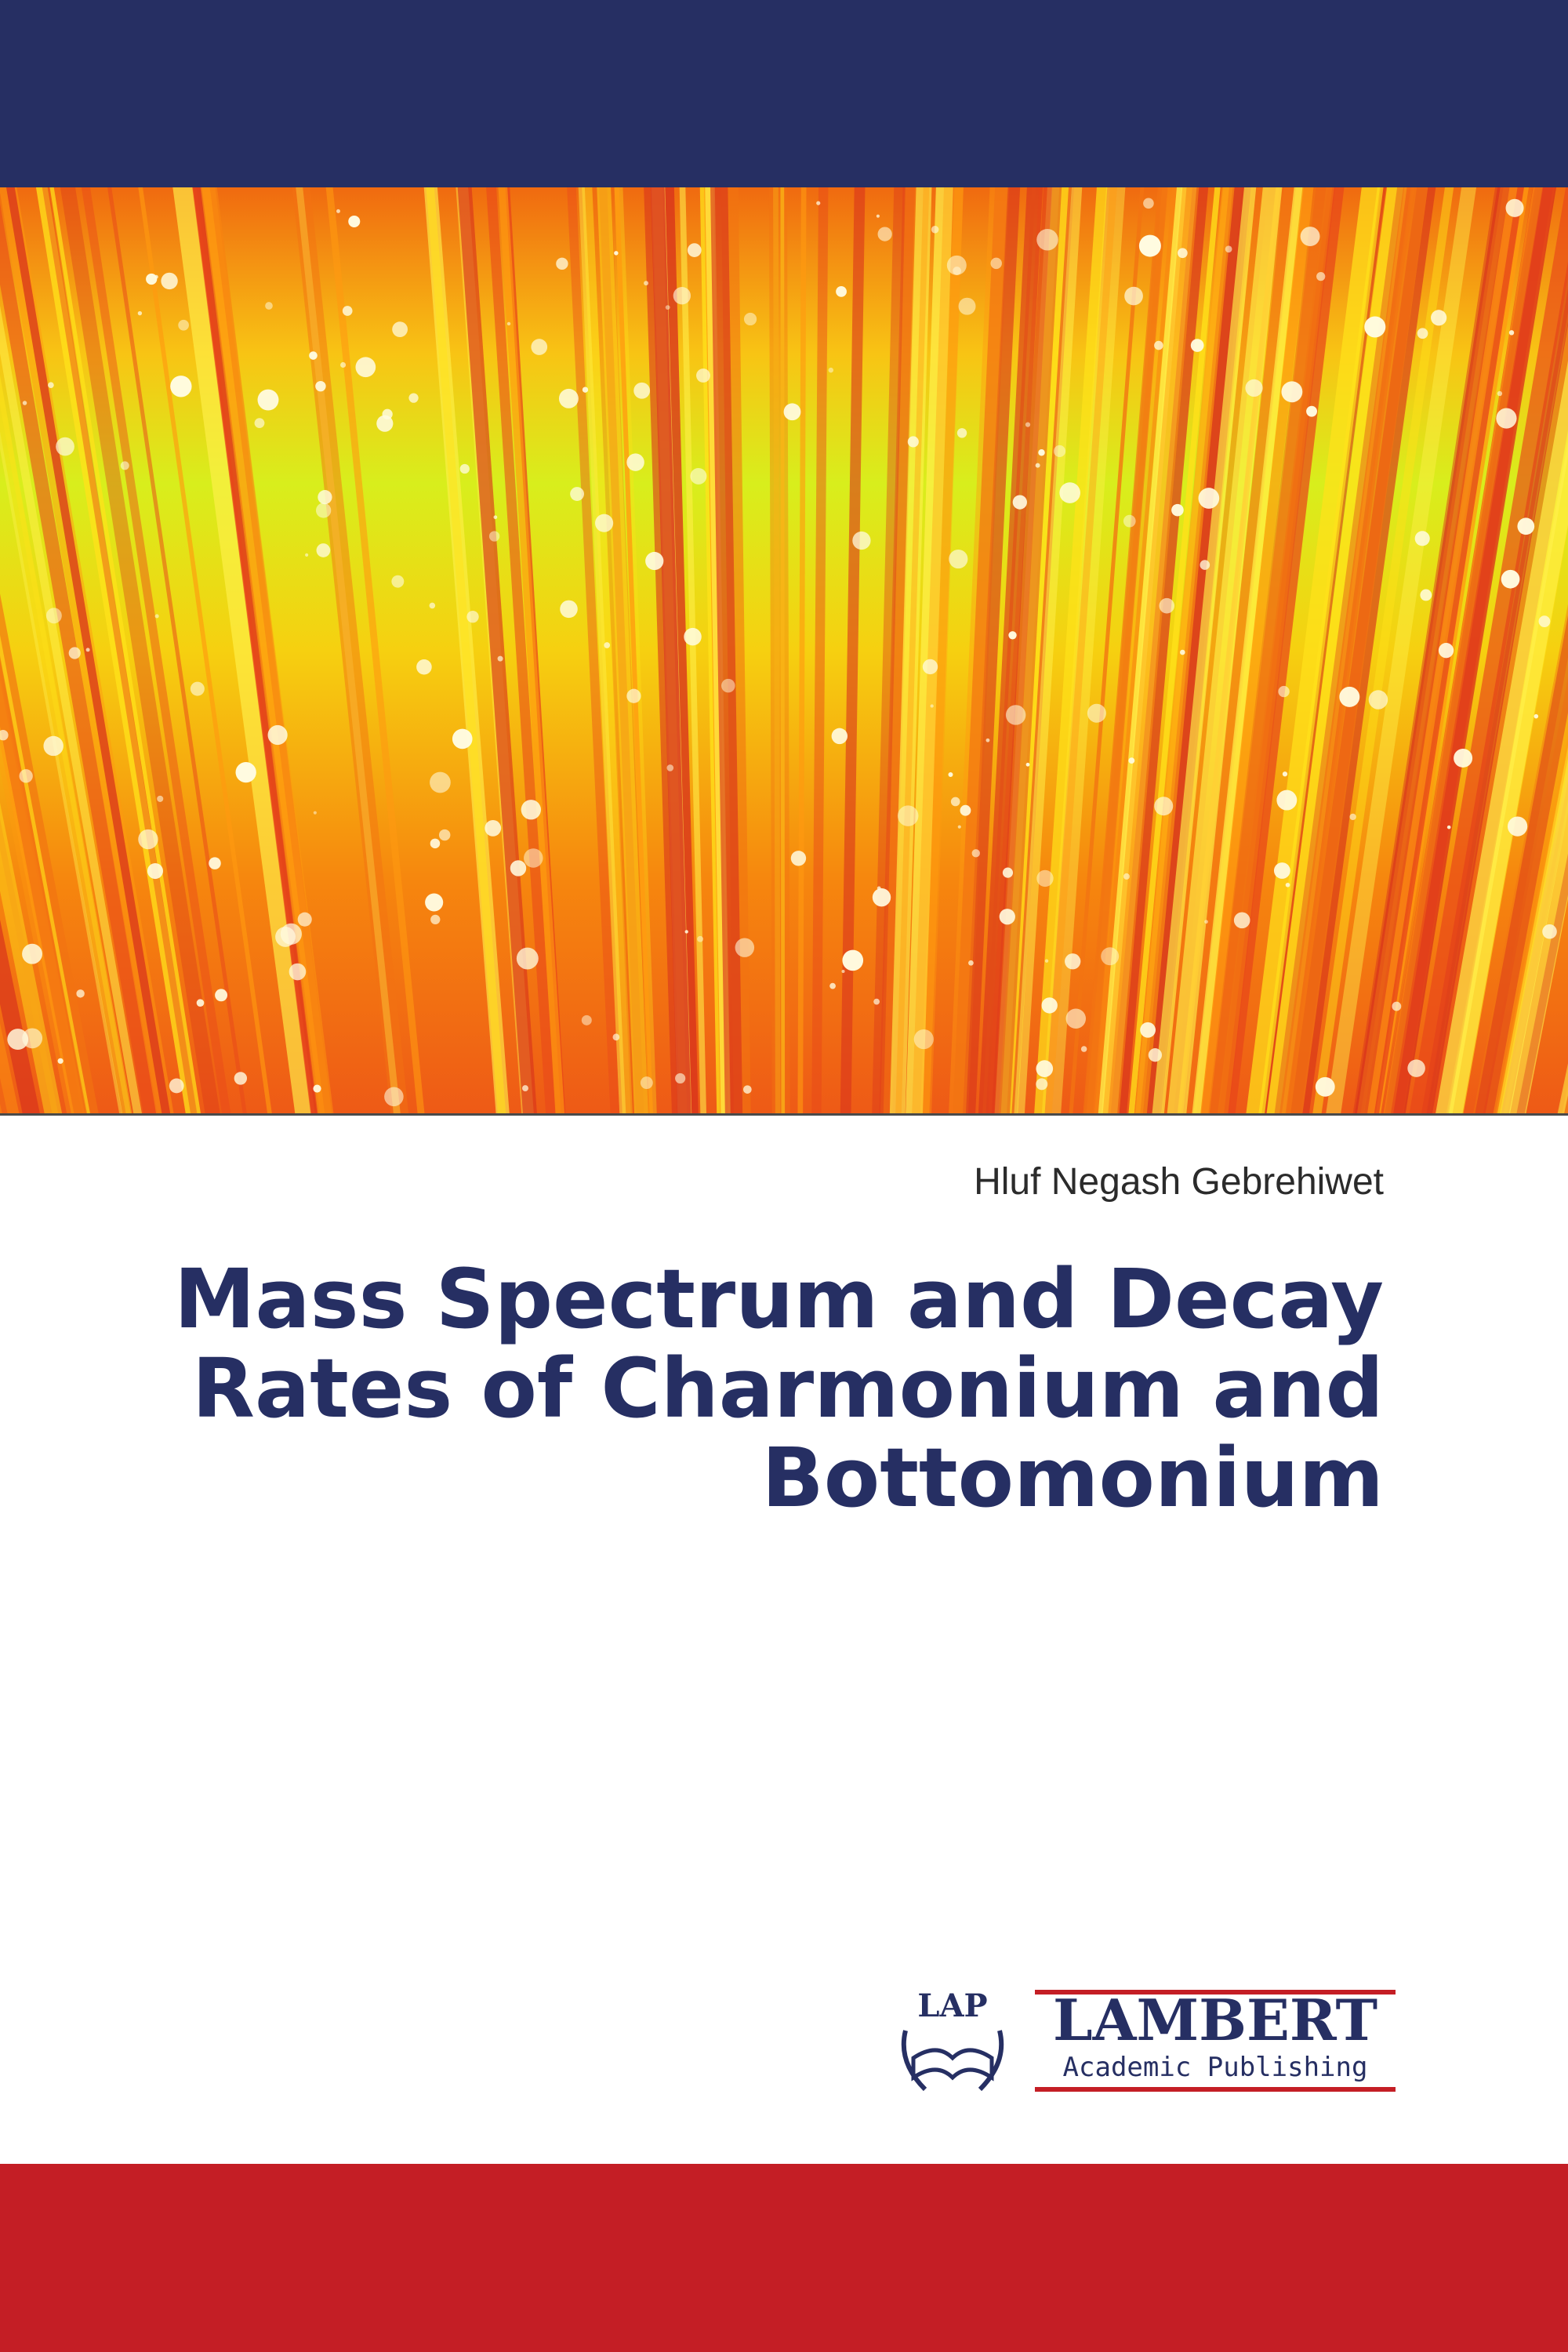  What do you see at coordinates (779, 1299) in the screenshot?
I see `title-line: Mass Spectrum and Decay` at bounding box center [779, 1299].